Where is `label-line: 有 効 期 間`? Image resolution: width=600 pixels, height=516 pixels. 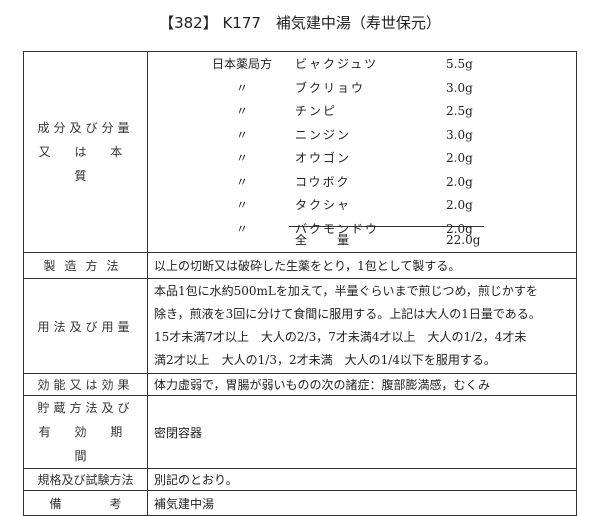
label-line: 有 効 期 間 is located at coordinates (85, 444).